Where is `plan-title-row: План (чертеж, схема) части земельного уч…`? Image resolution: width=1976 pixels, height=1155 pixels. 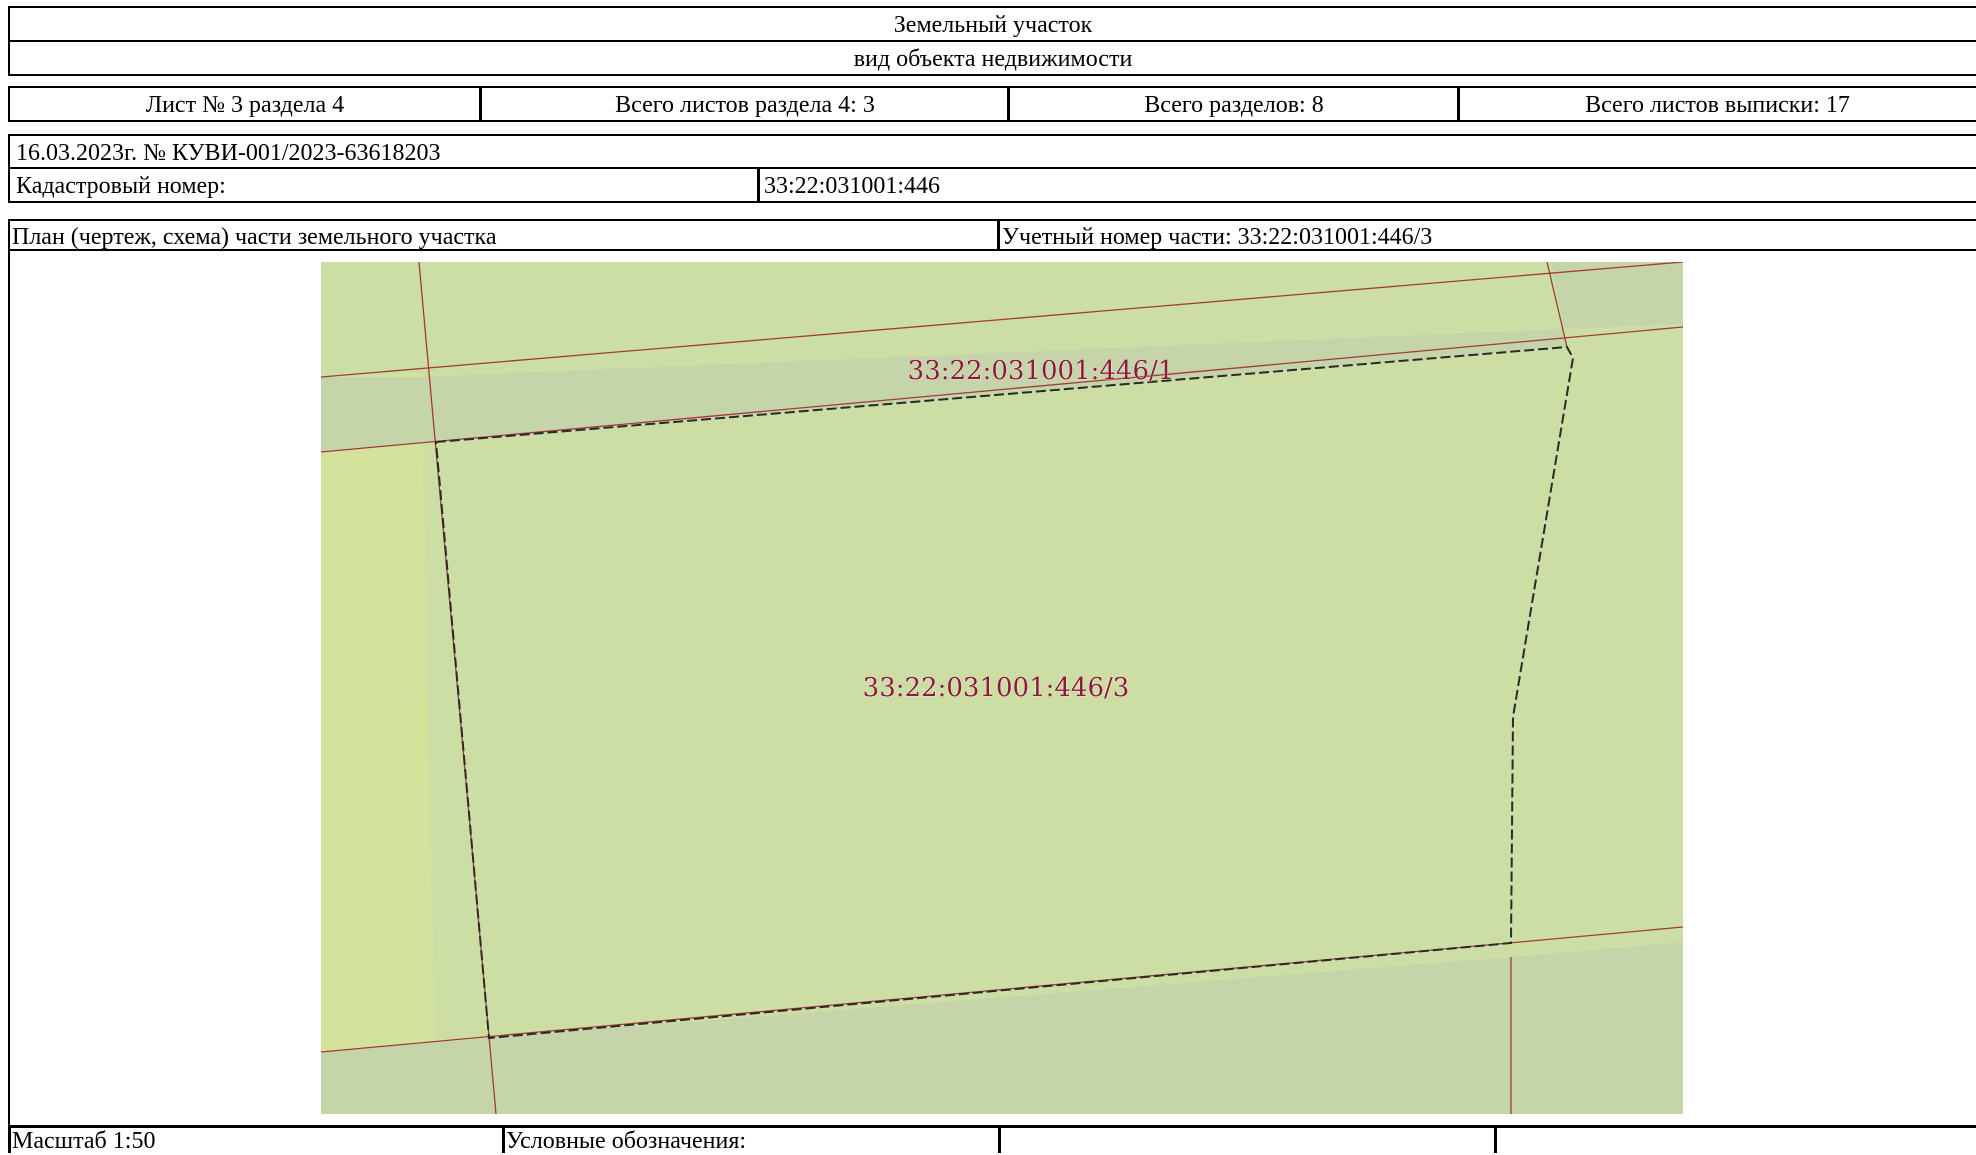
plan-title-row: План (чертеж, схема) части земельного уч… is located at coordinates (992, 235).